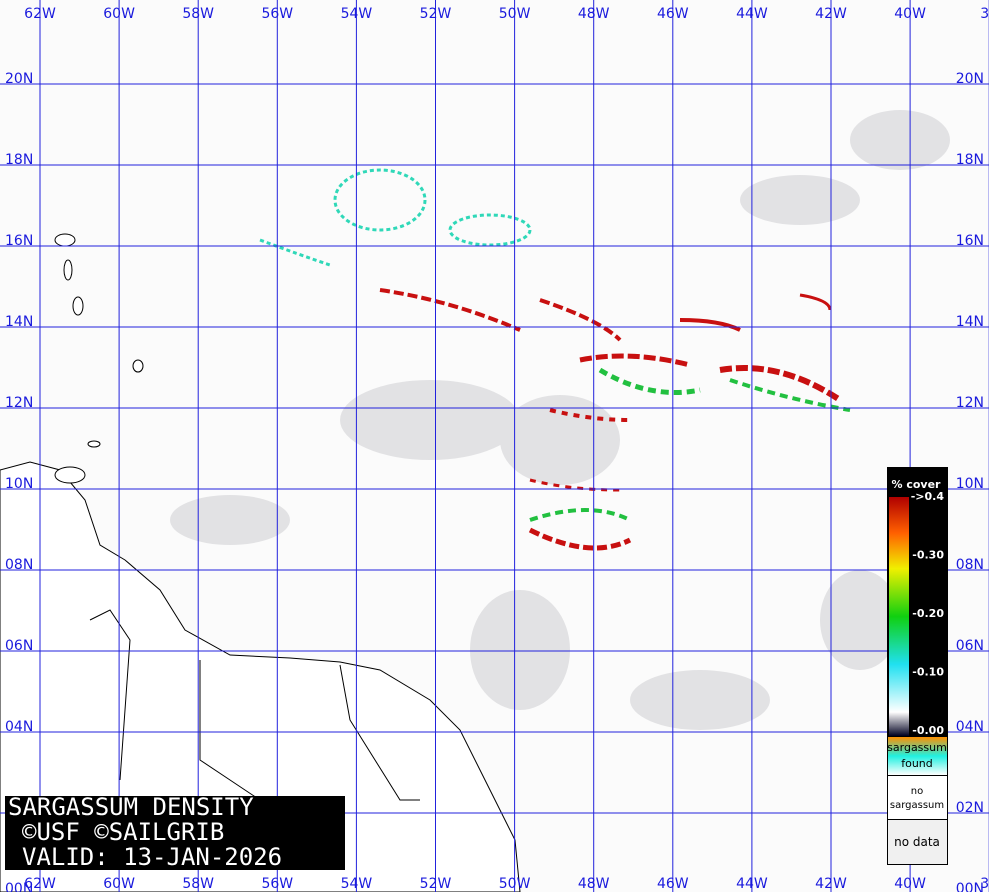  I want to click on scale-label: -0.00, so click(928, 730).